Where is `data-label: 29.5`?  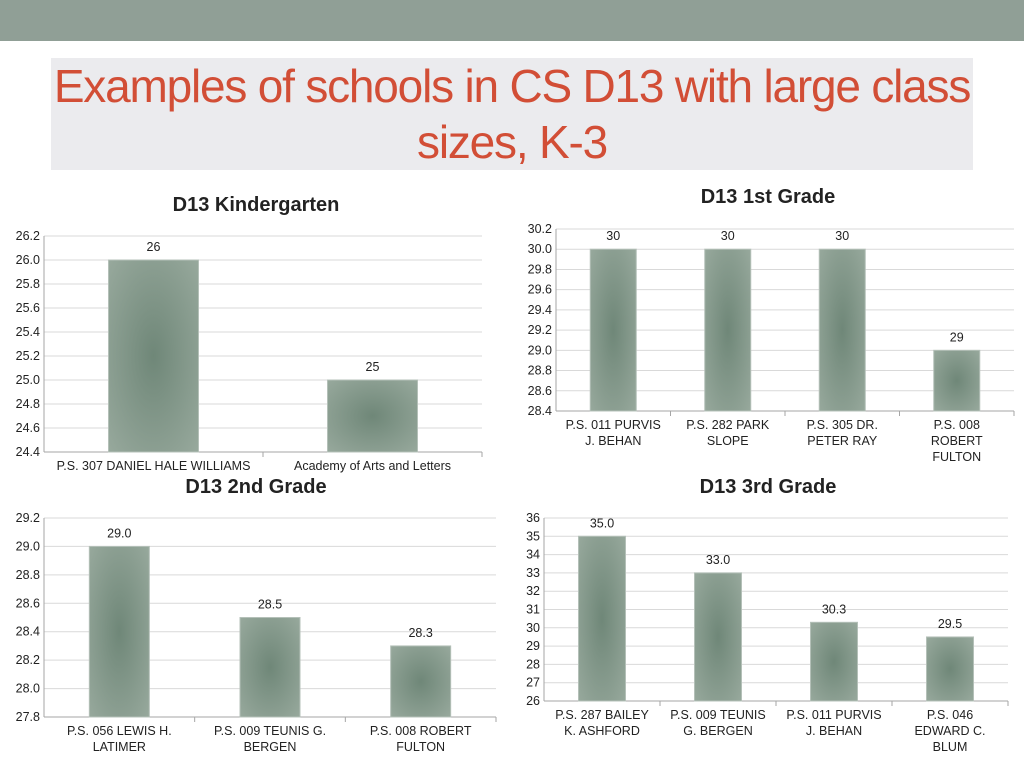
data-label: 29.5 is located at coordinates (950, 624).